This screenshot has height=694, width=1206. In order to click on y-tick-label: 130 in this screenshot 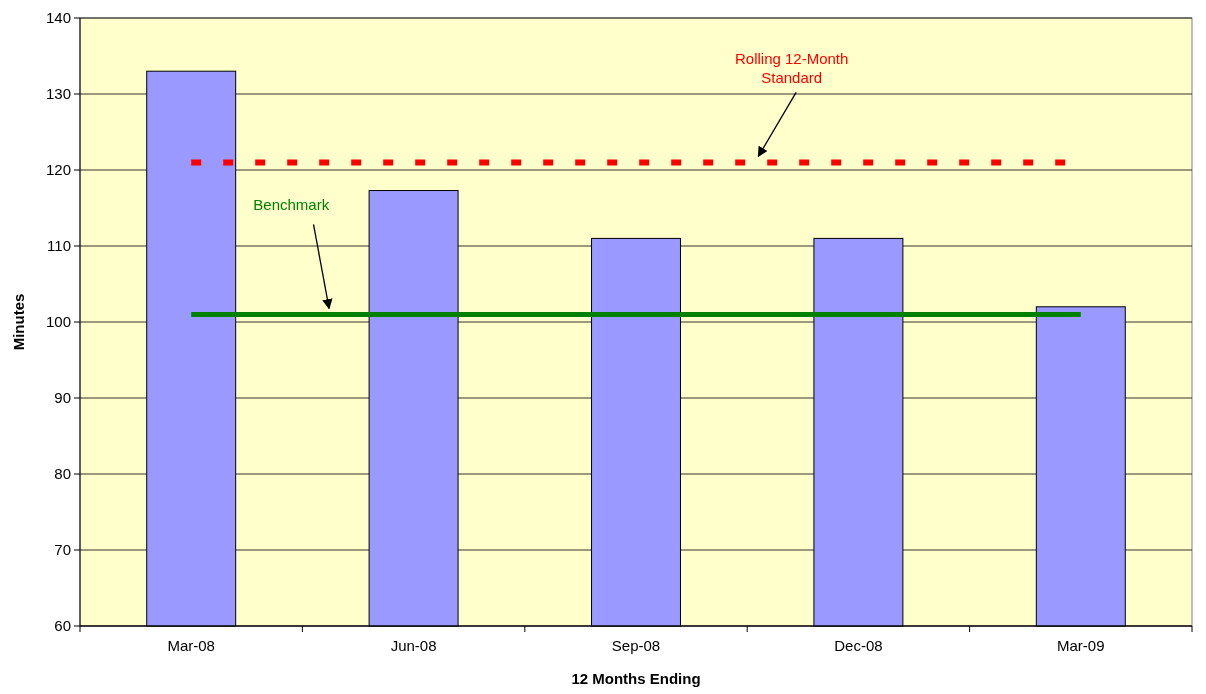, I will do `click(58, 94)`.